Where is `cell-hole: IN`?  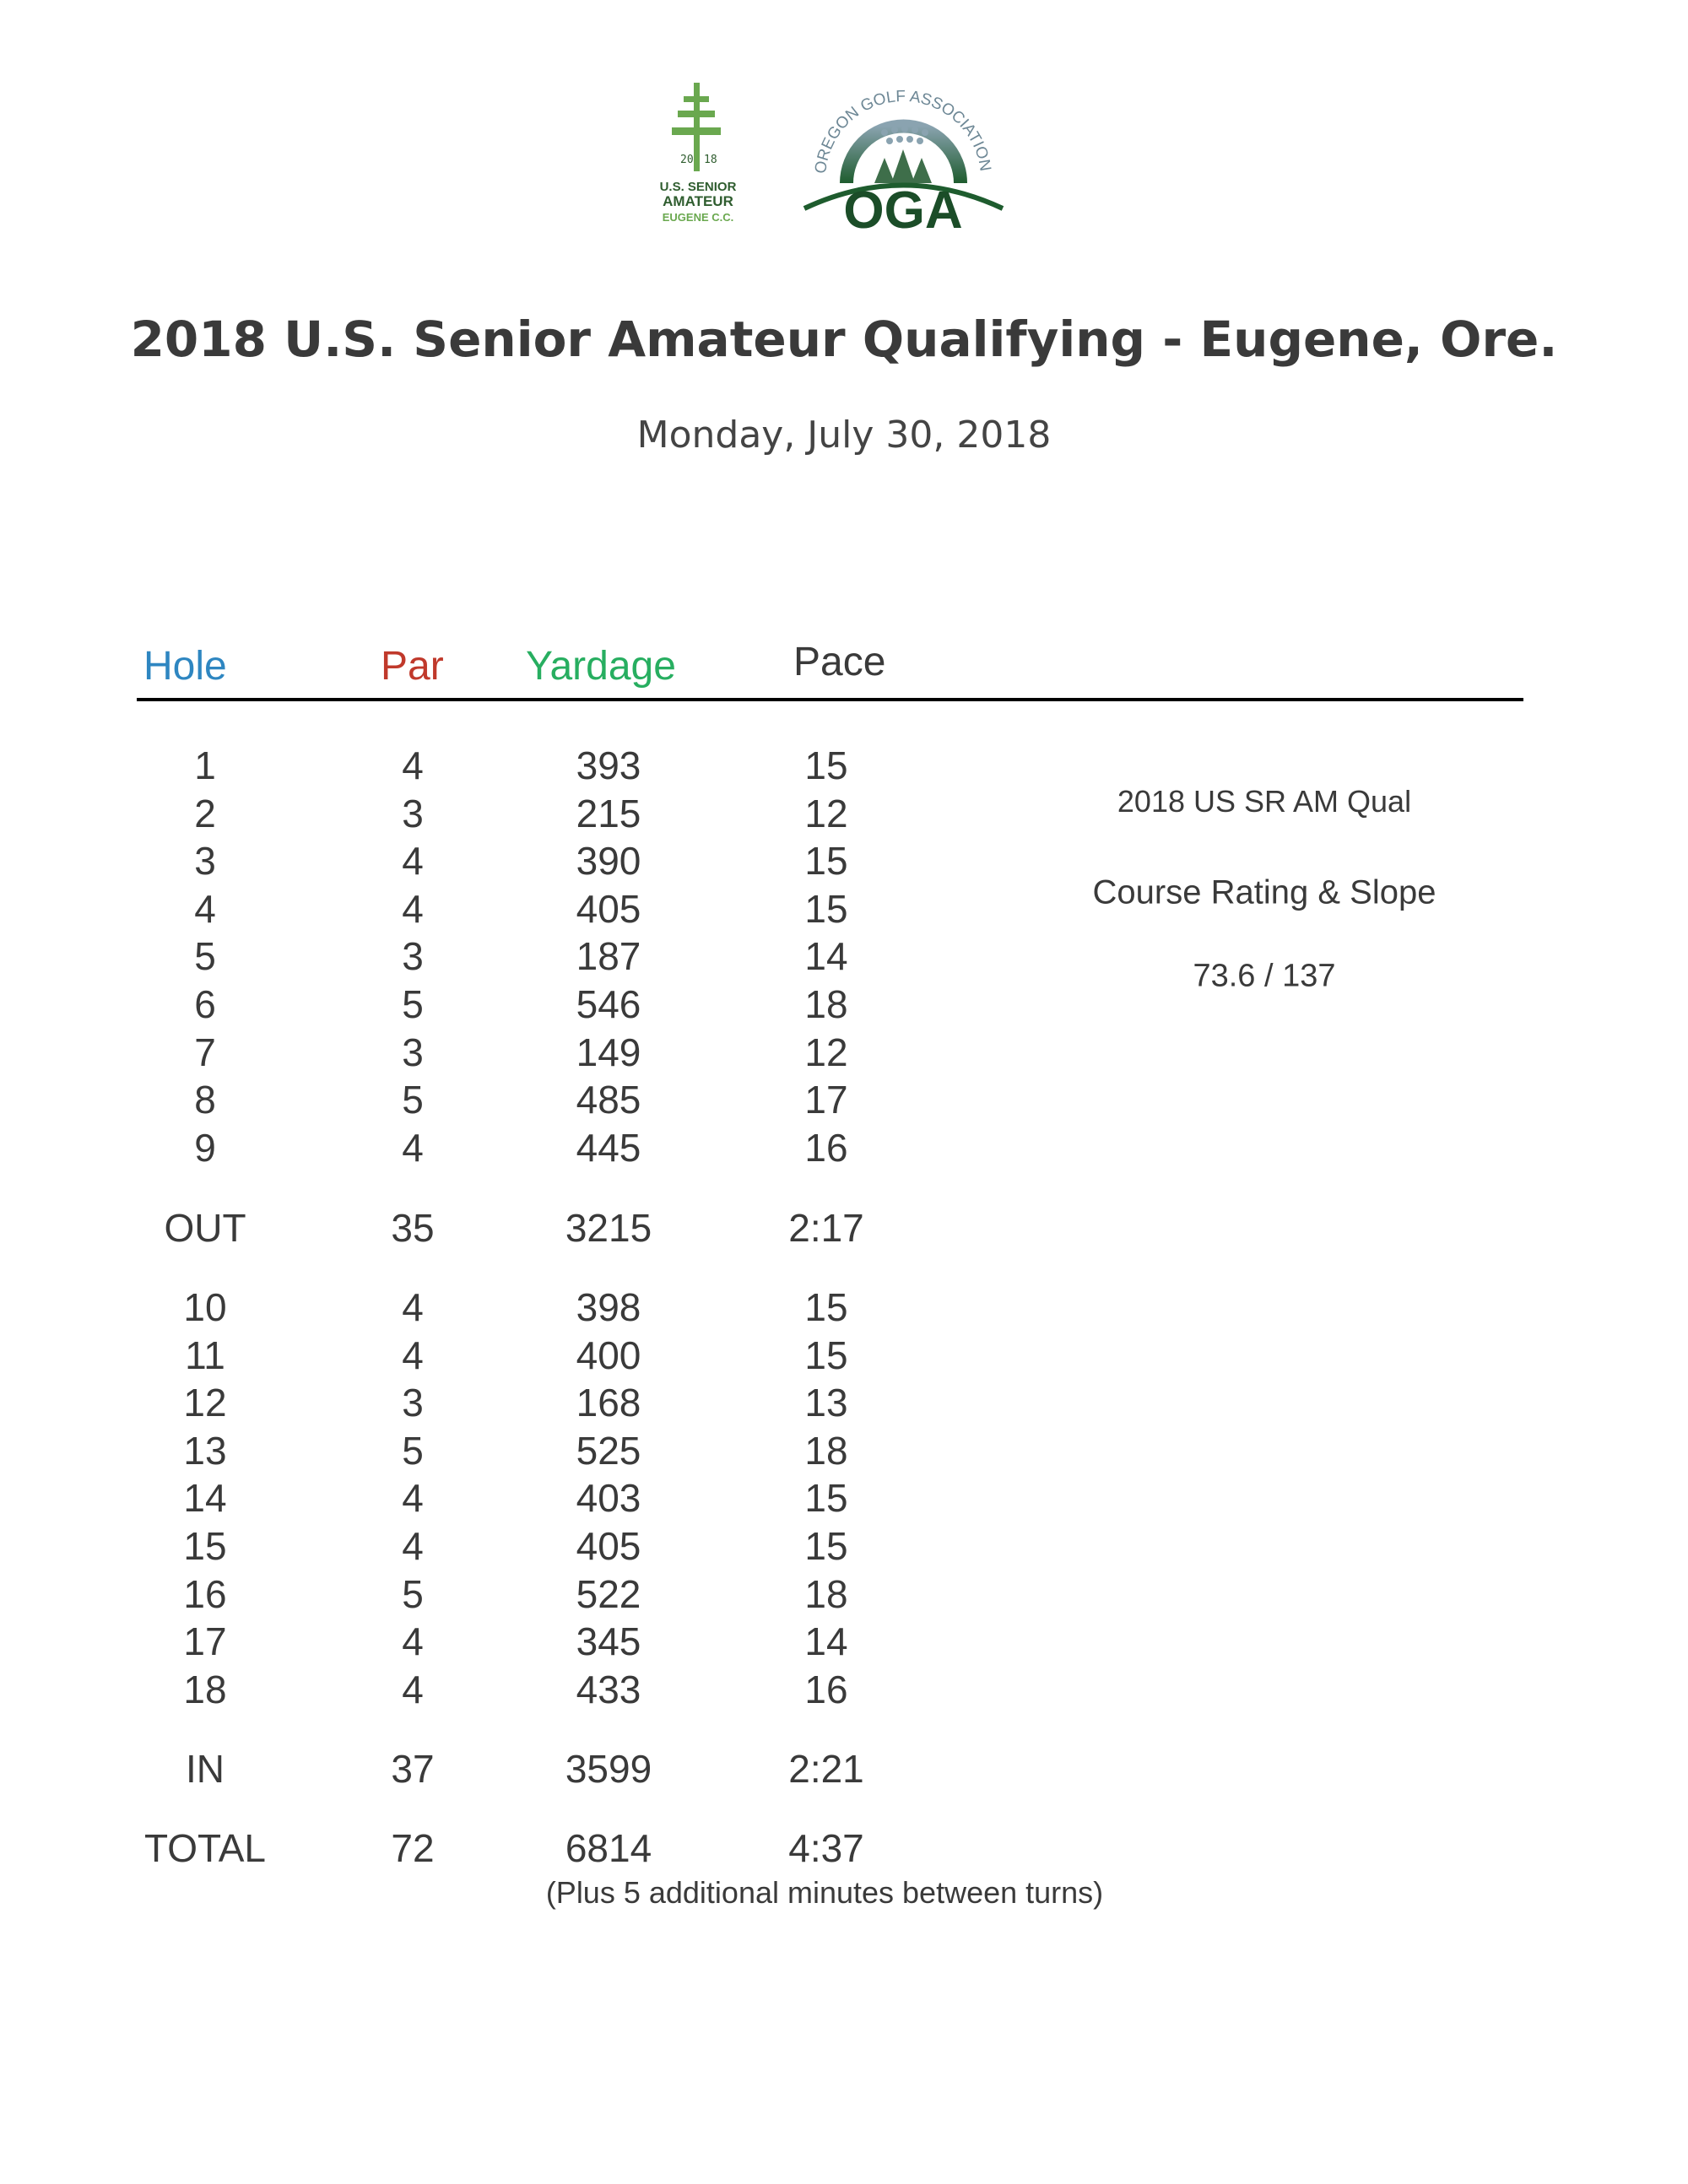
cell-hole: IN is located at coordinates (205, 1769).